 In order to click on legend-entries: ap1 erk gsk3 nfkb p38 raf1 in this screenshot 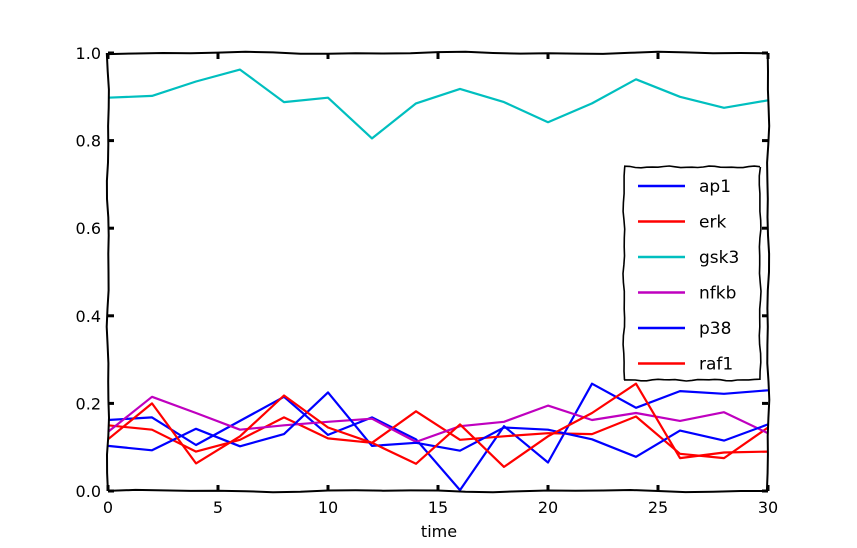, I will do `click(688, 276)`.